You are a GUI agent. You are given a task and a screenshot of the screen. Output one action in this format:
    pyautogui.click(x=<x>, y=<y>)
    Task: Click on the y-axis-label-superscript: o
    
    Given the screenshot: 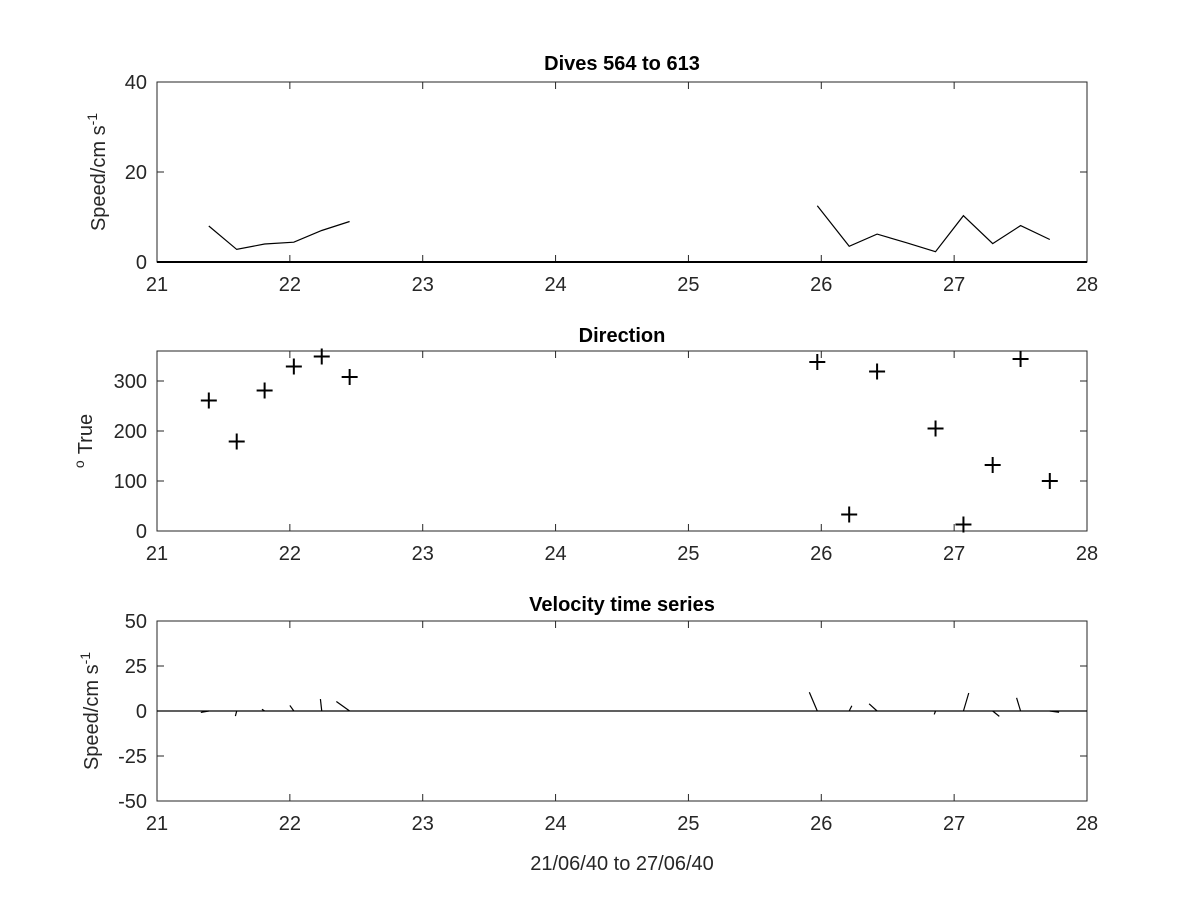 What is the action you would take?
    pyautogui.click(x=79, y=464)
    